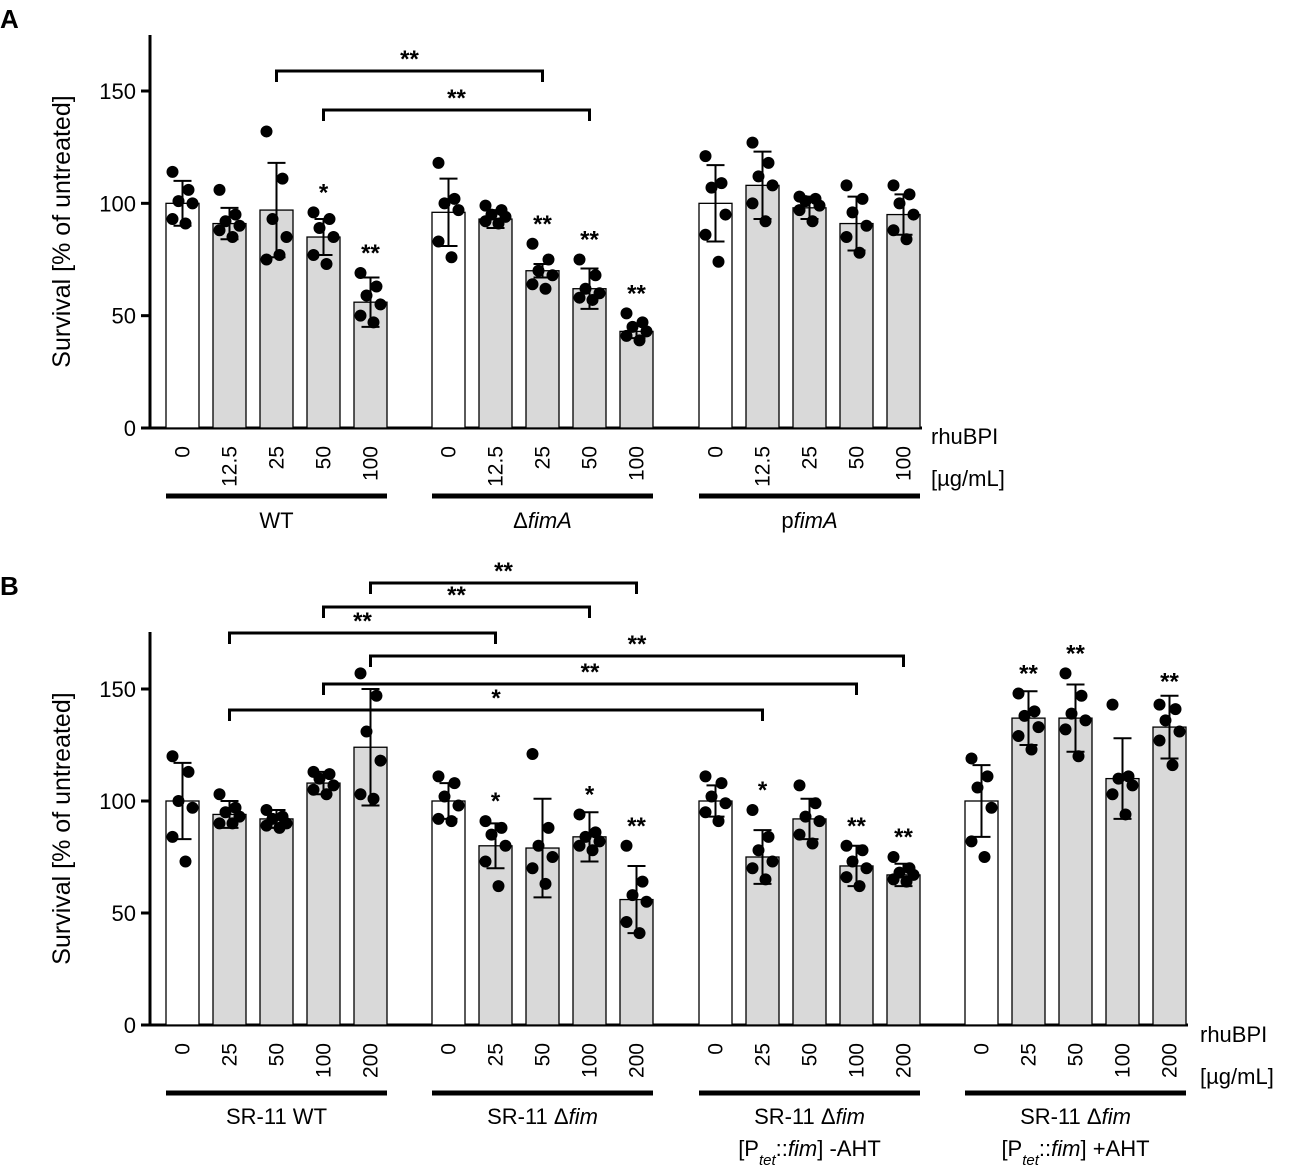  What do you see at coordinates (62, 828) in the screenshot?
I see `y-axis-label: Survival [% of untreated]` at bounding box center [62, 828].